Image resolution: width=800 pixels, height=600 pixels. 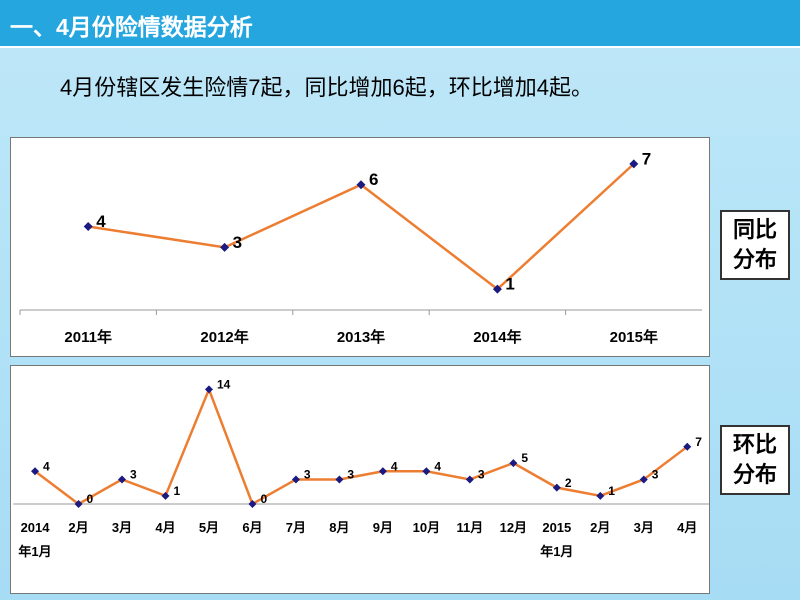 I want to click on header-title: 一、4月份险情数据分析, so click(x=131, y=27).